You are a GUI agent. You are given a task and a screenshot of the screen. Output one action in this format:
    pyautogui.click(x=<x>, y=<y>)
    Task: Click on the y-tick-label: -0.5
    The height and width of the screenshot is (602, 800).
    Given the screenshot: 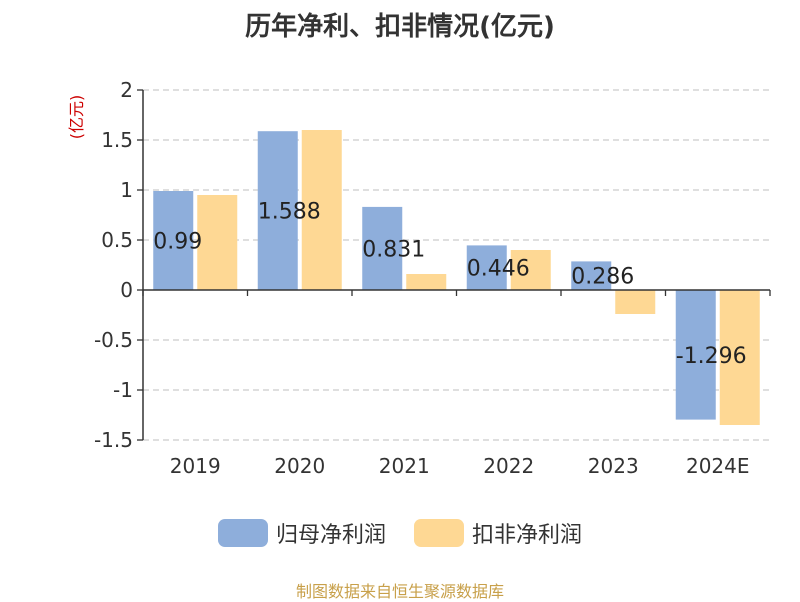 What is the action you would take?
    pyautogui.click(x=113, y=340)
    